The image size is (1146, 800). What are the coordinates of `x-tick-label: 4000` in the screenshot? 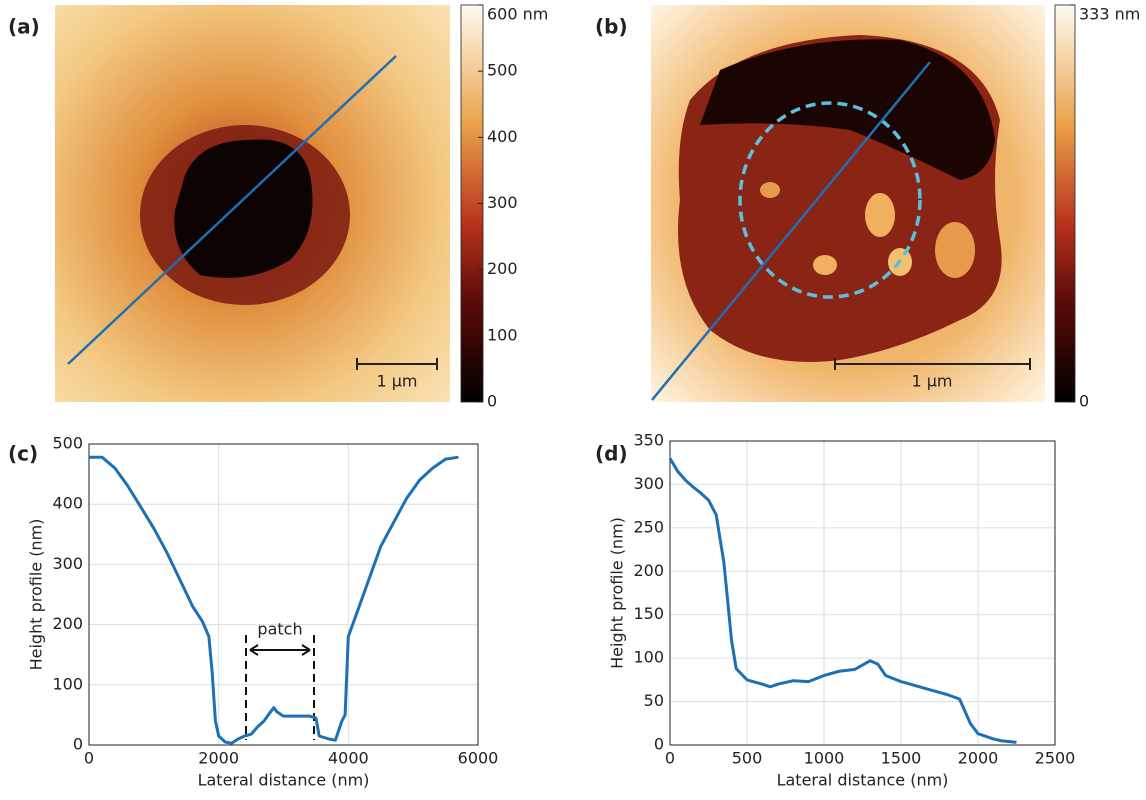 It's located at (348, 758).